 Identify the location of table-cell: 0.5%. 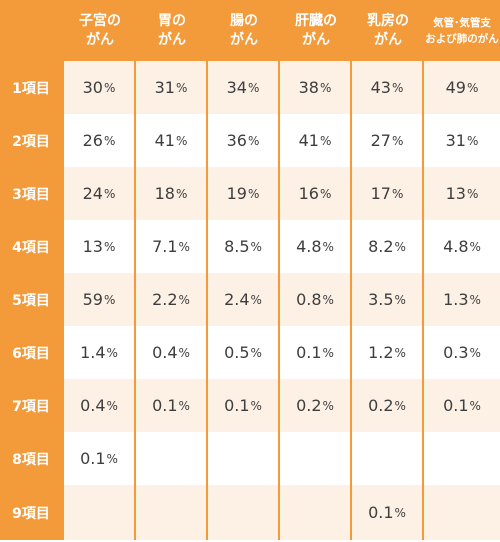
(244, 352).